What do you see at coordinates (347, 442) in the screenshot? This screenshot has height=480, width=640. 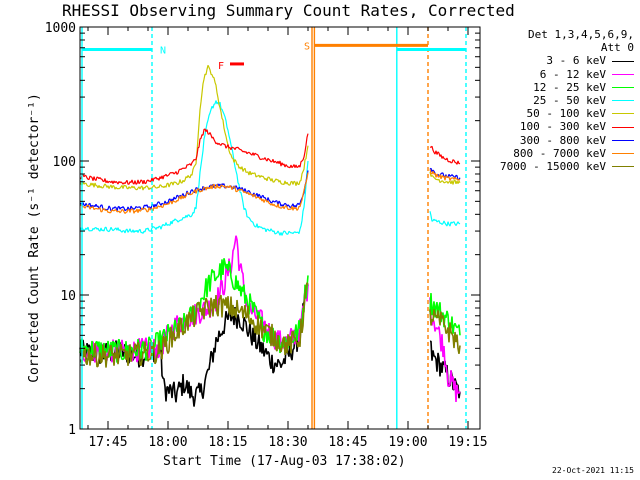 I see `x-tick-label-4: 18:45` at bounding box center [347, 442].